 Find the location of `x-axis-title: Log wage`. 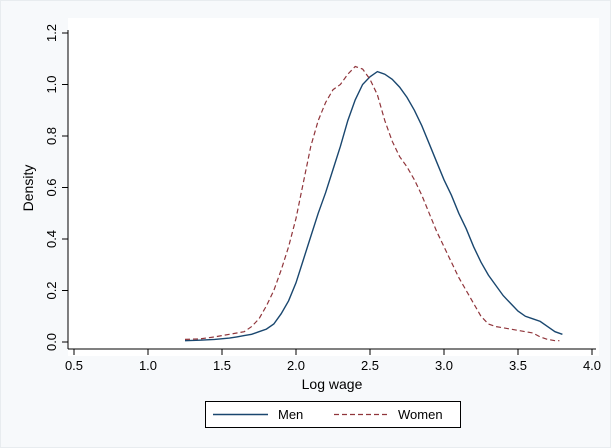

x-axis-title: Log wage is located at coordinates (332, 384).